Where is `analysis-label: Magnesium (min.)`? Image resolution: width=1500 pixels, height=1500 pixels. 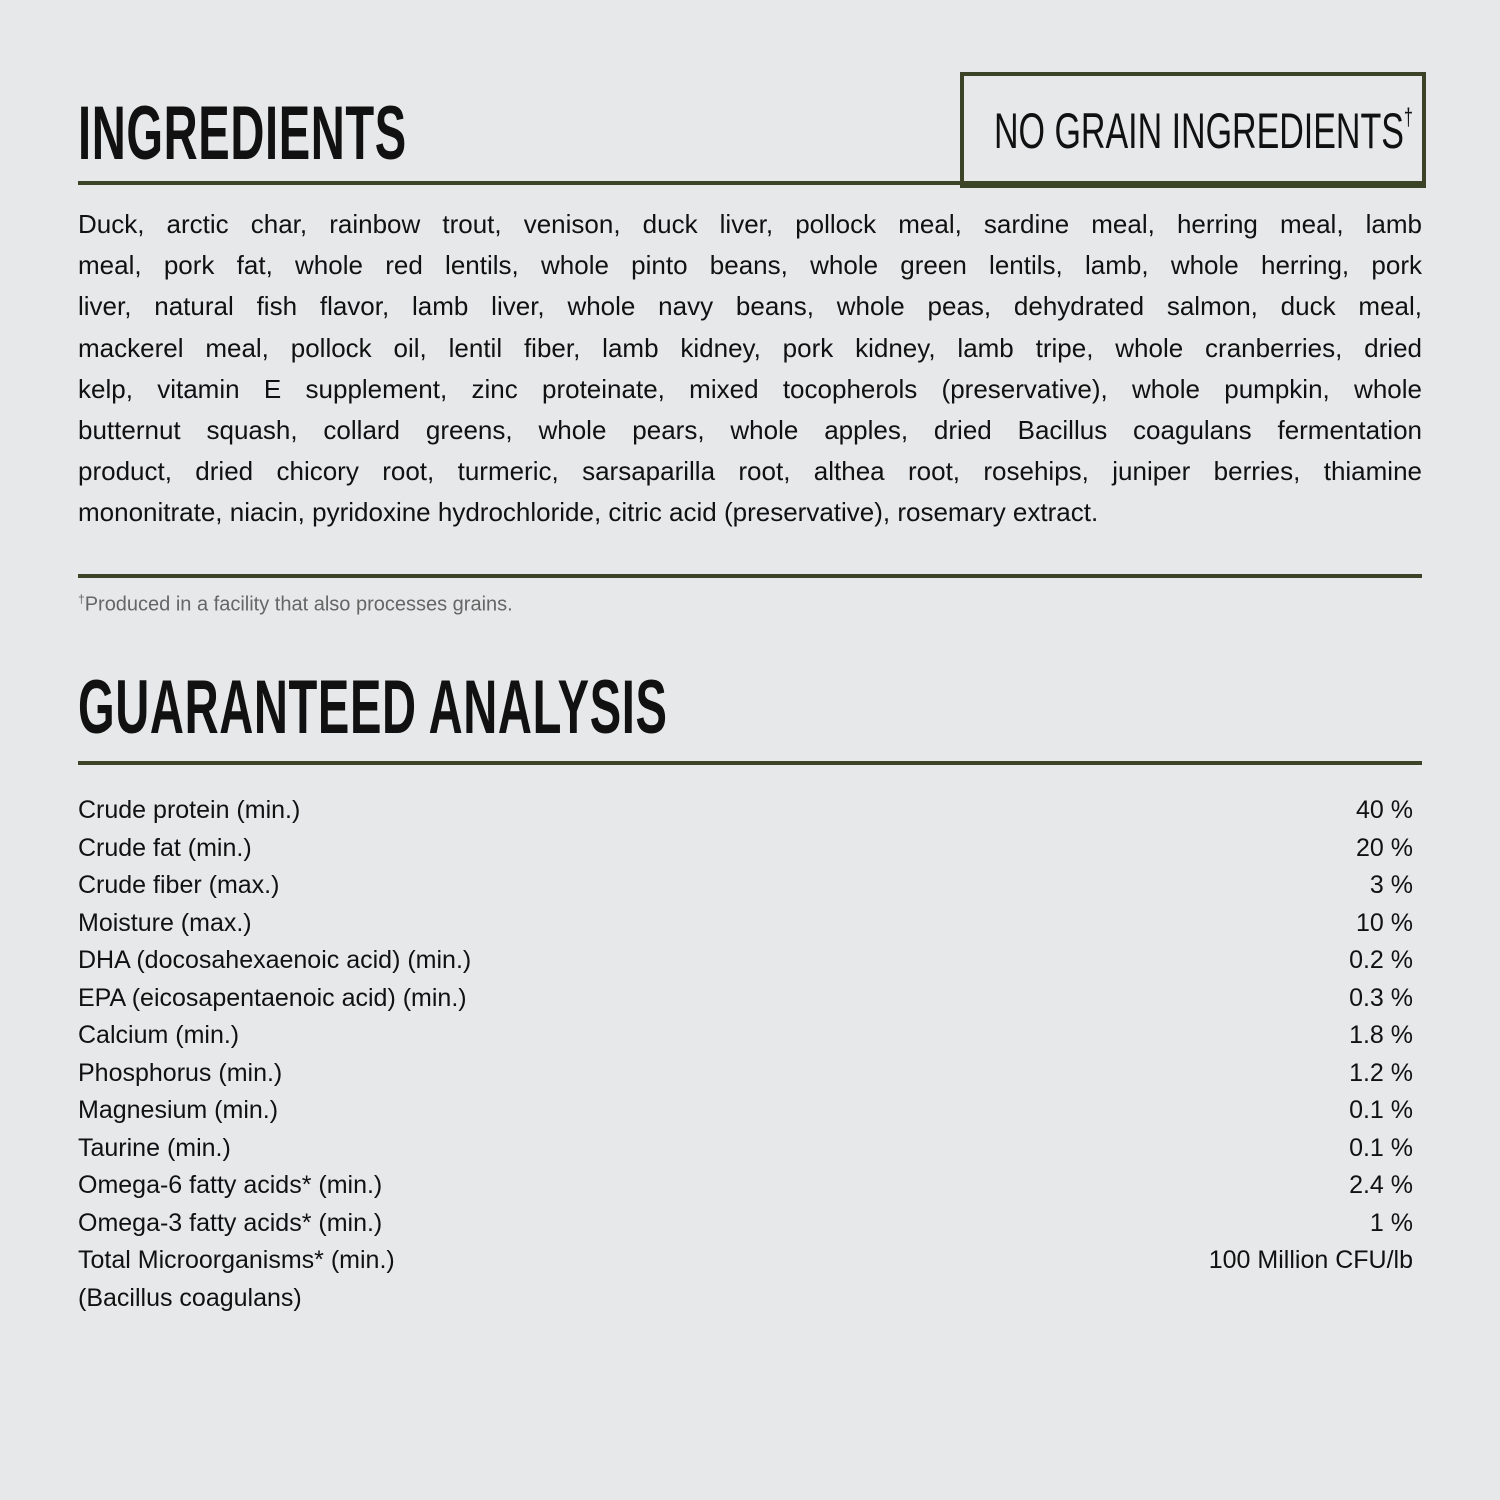 analysis-label: Magnesium (min.) is located at coordinates (178, 1110).